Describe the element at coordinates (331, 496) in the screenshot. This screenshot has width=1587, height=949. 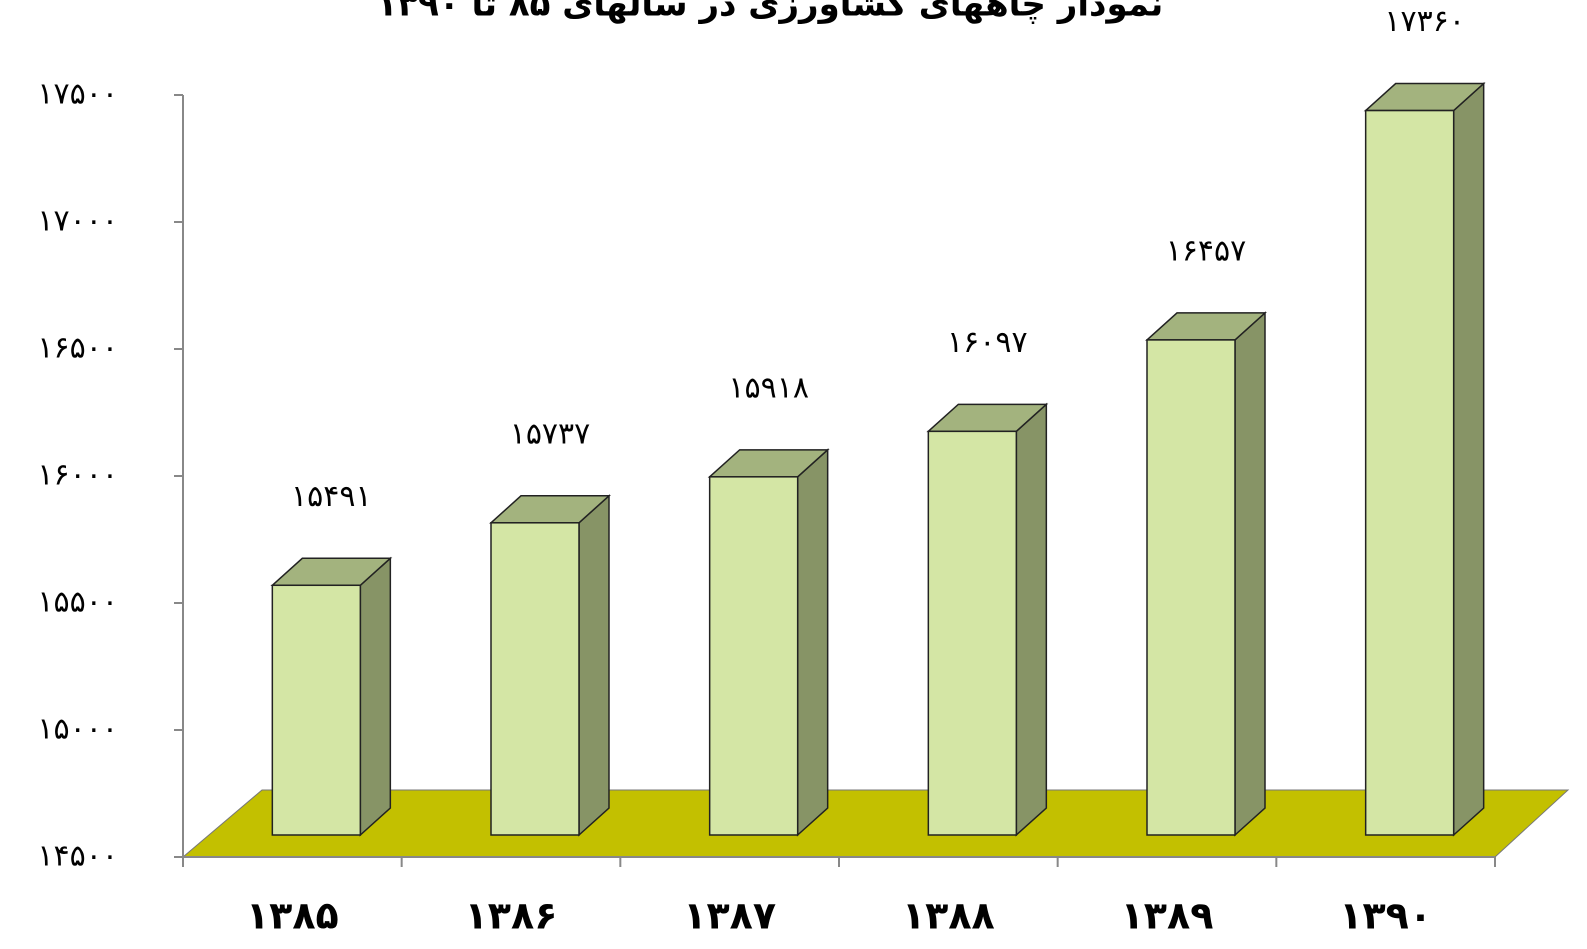
I see `value-label: ۱۵۴۹۱` at that location.